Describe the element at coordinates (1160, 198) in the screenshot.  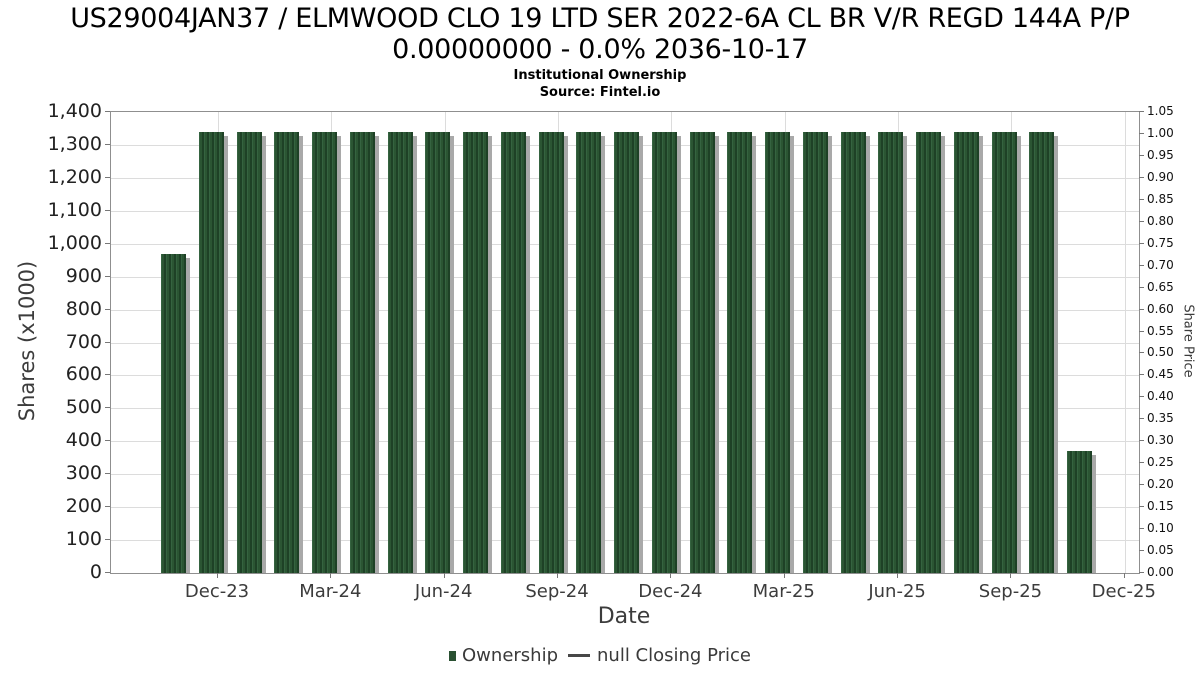
I see `y-axis-tick-label-right: 0.85` at that location.